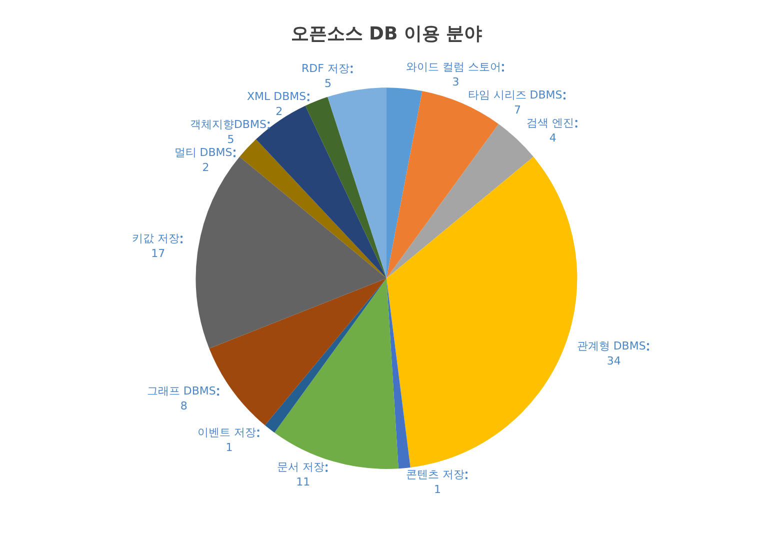  I want to click on slice-label: 검색 엔진, so click(550, 123).